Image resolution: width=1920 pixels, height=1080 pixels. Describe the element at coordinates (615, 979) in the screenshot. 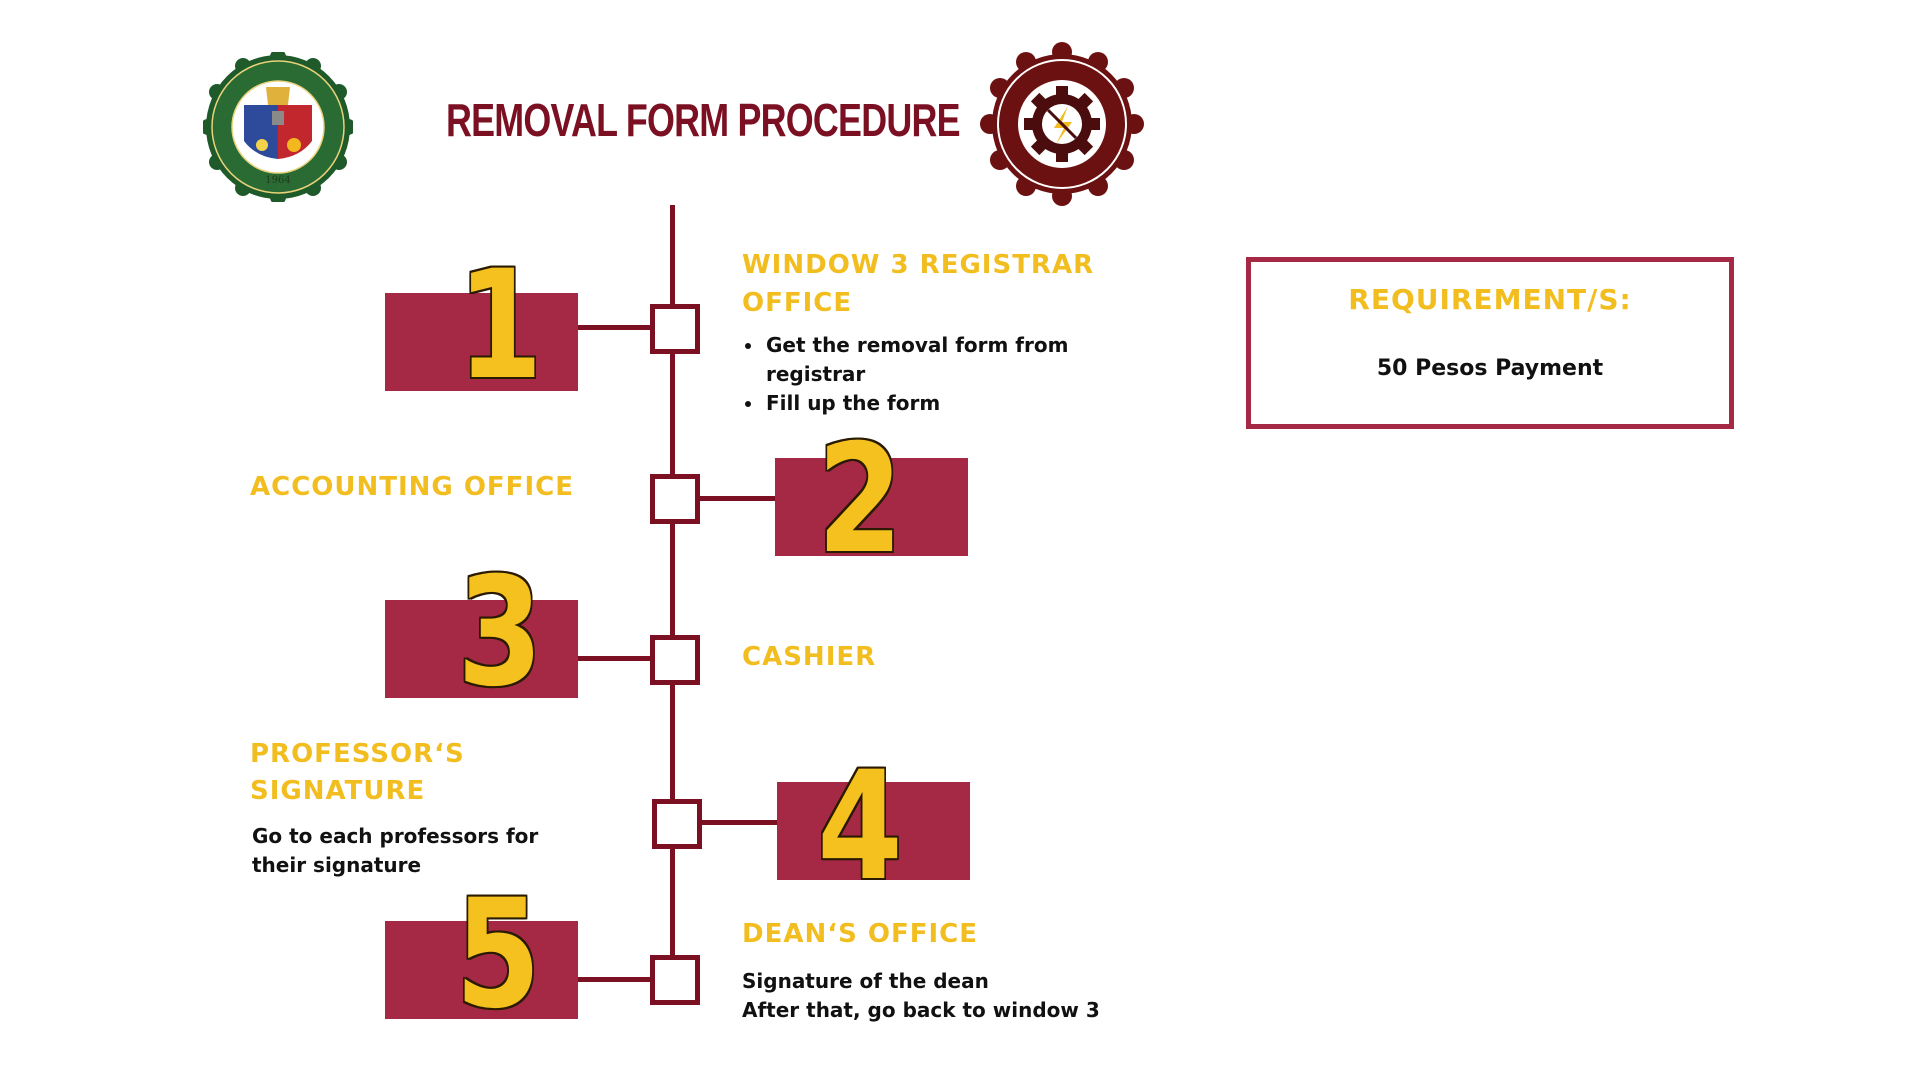

I see `step-5-connector` at that location.